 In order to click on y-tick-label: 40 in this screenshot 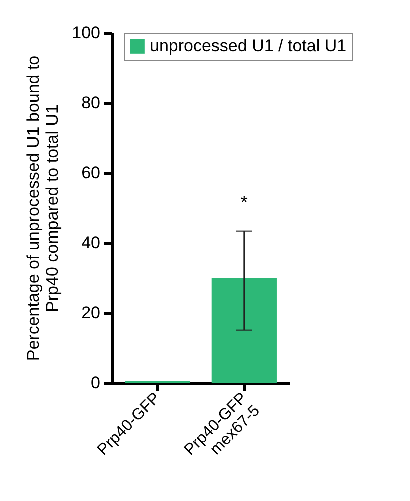, I will do `click(91, 243)`.